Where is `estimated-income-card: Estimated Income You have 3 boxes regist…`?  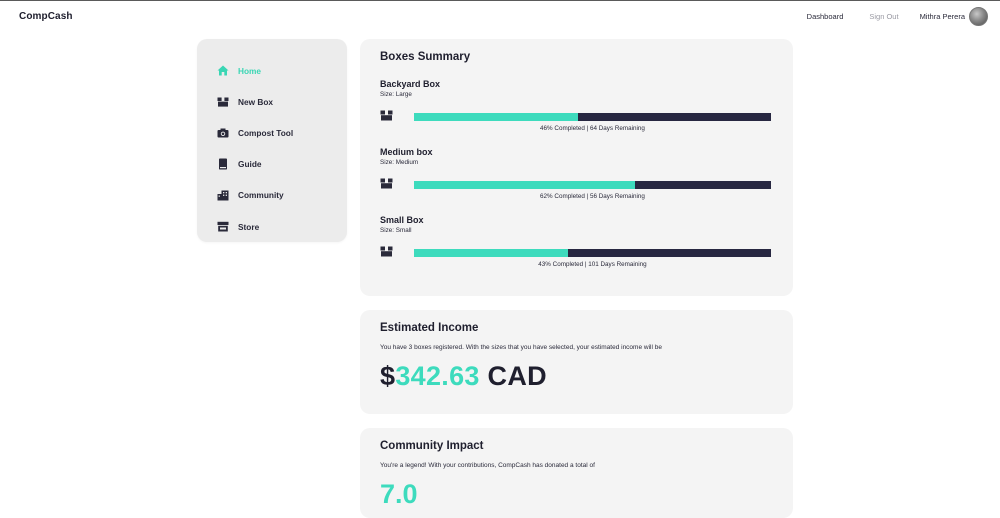
estimated-income-card: Estimated Income You have 3 boxes regist… is located at coordinates (576, 362).